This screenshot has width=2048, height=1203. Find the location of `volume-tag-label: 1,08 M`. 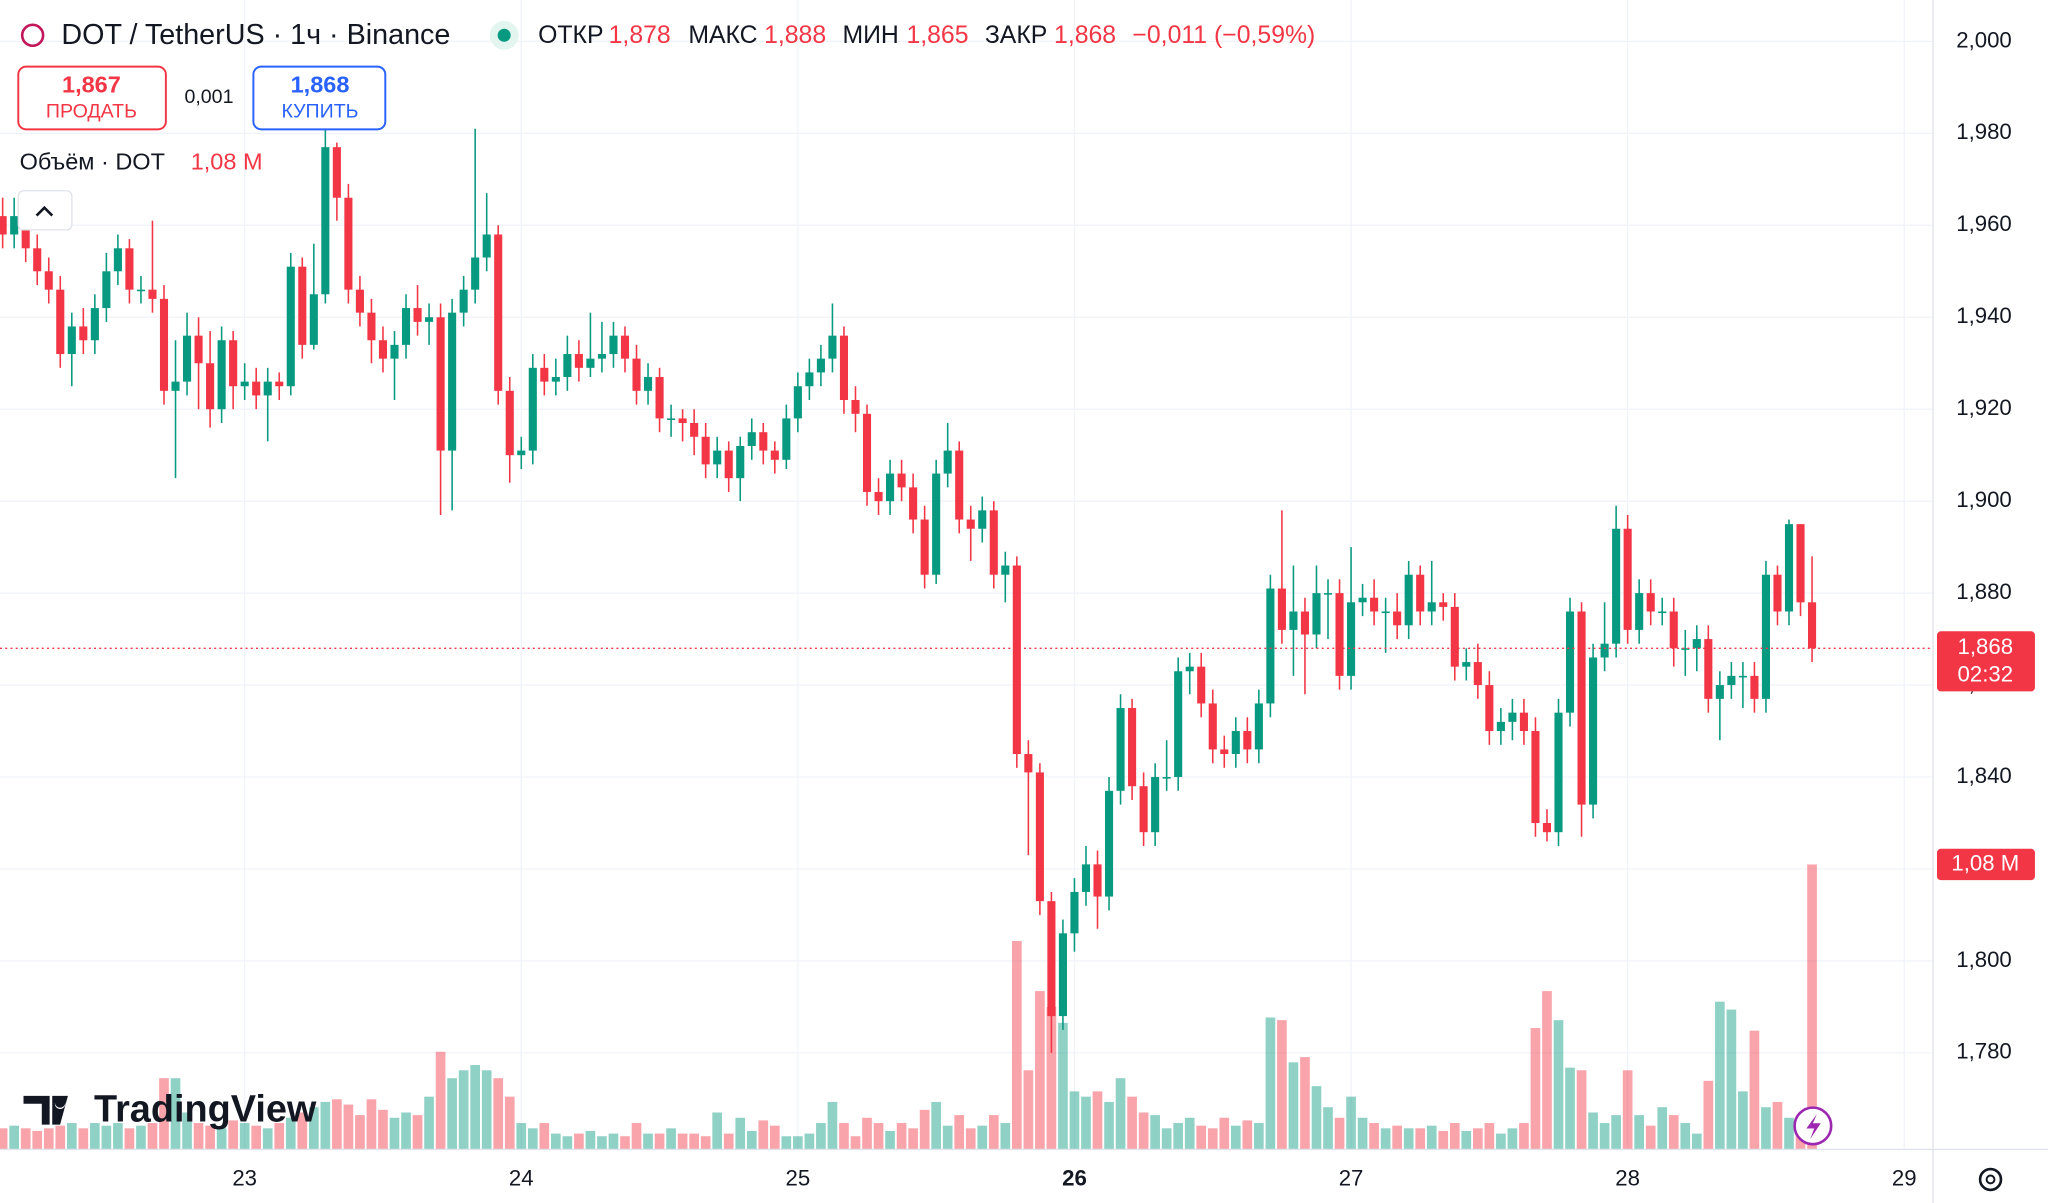

volume-tag-label: 1,08 M is located at coordinates (1985, 862).